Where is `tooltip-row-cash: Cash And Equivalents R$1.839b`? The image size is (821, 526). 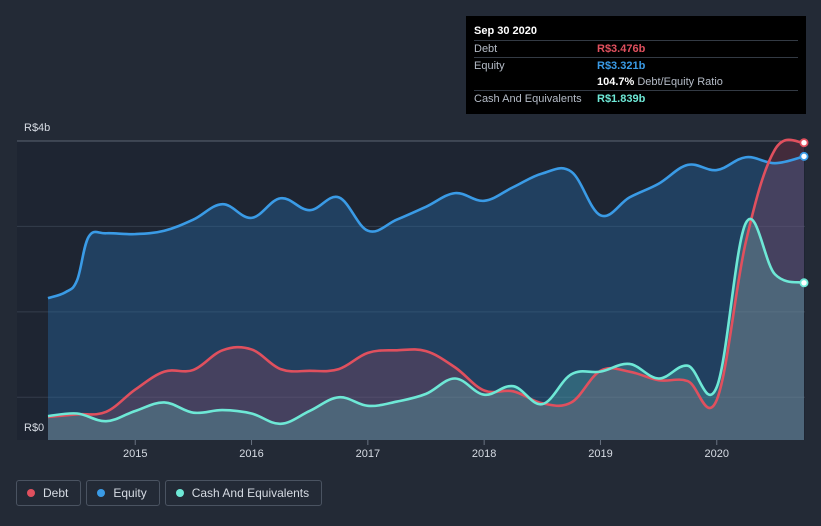
tooltip-row-cash: Cash And Equivalents R$1.839b is located at coordinates (636, 98).